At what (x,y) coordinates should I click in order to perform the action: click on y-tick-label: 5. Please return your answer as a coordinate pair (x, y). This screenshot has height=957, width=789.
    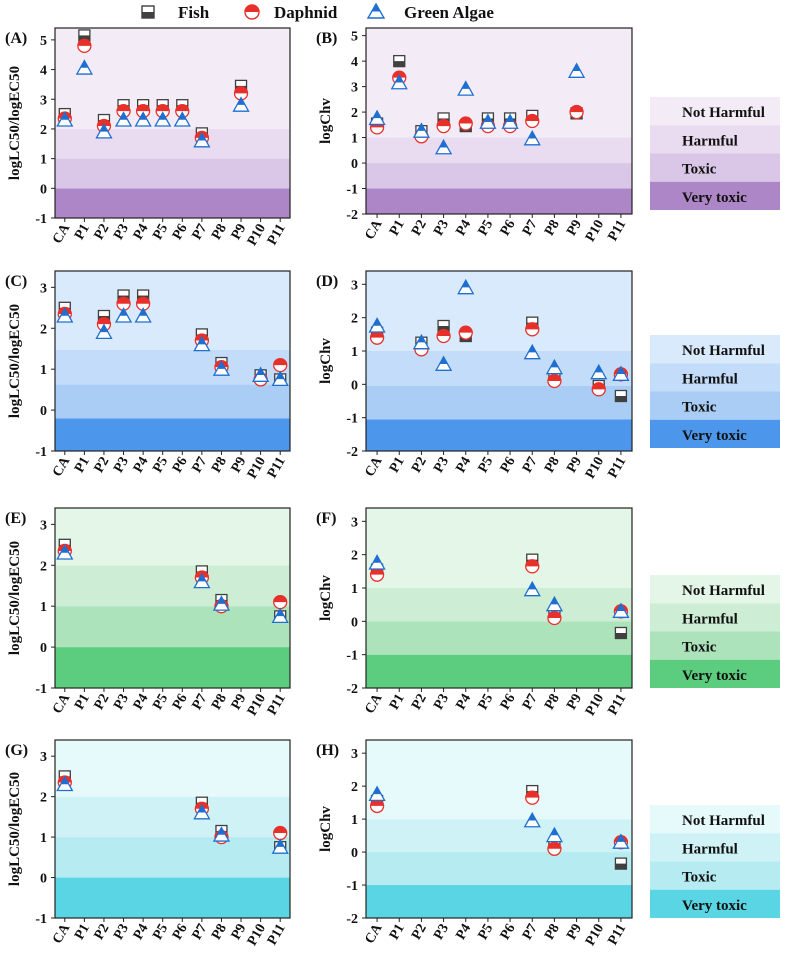
    Looking at the image, I should click on (354, 37).